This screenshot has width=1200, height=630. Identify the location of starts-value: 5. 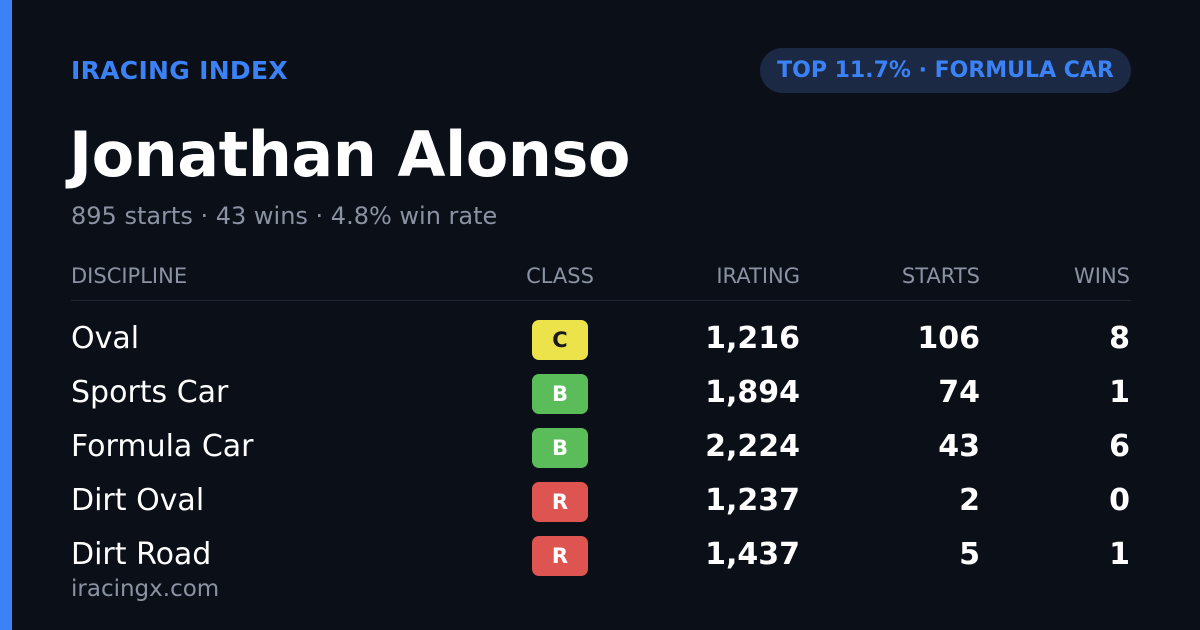
(969, 554).